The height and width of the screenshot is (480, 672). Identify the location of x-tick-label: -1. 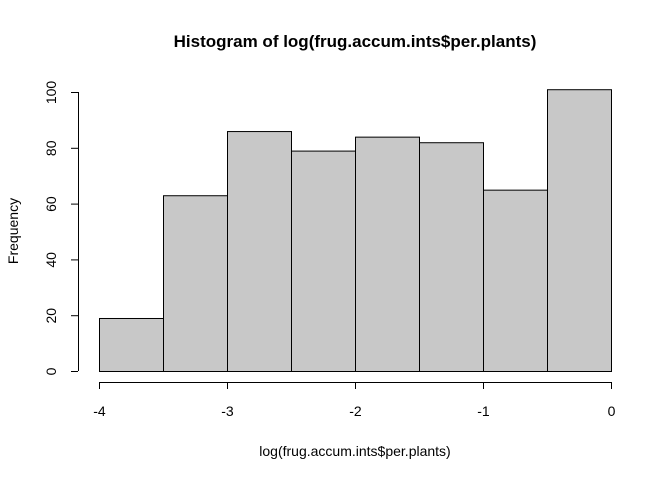
(483, 411).